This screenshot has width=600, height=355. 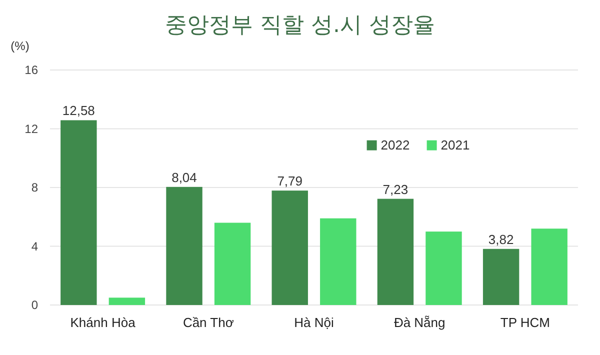 I want to click on legend-label: 2022, so click(x=395, y=144).